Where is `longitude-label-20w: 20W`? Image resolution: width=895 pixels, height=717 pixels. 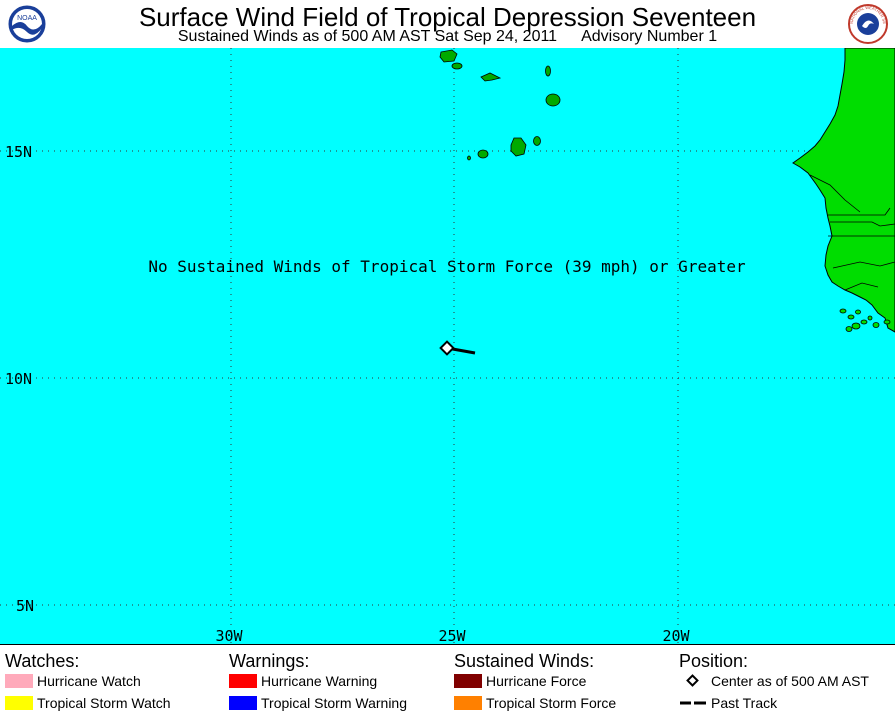
longitude-label-20w: 20W is located at coordinates (676, 635).